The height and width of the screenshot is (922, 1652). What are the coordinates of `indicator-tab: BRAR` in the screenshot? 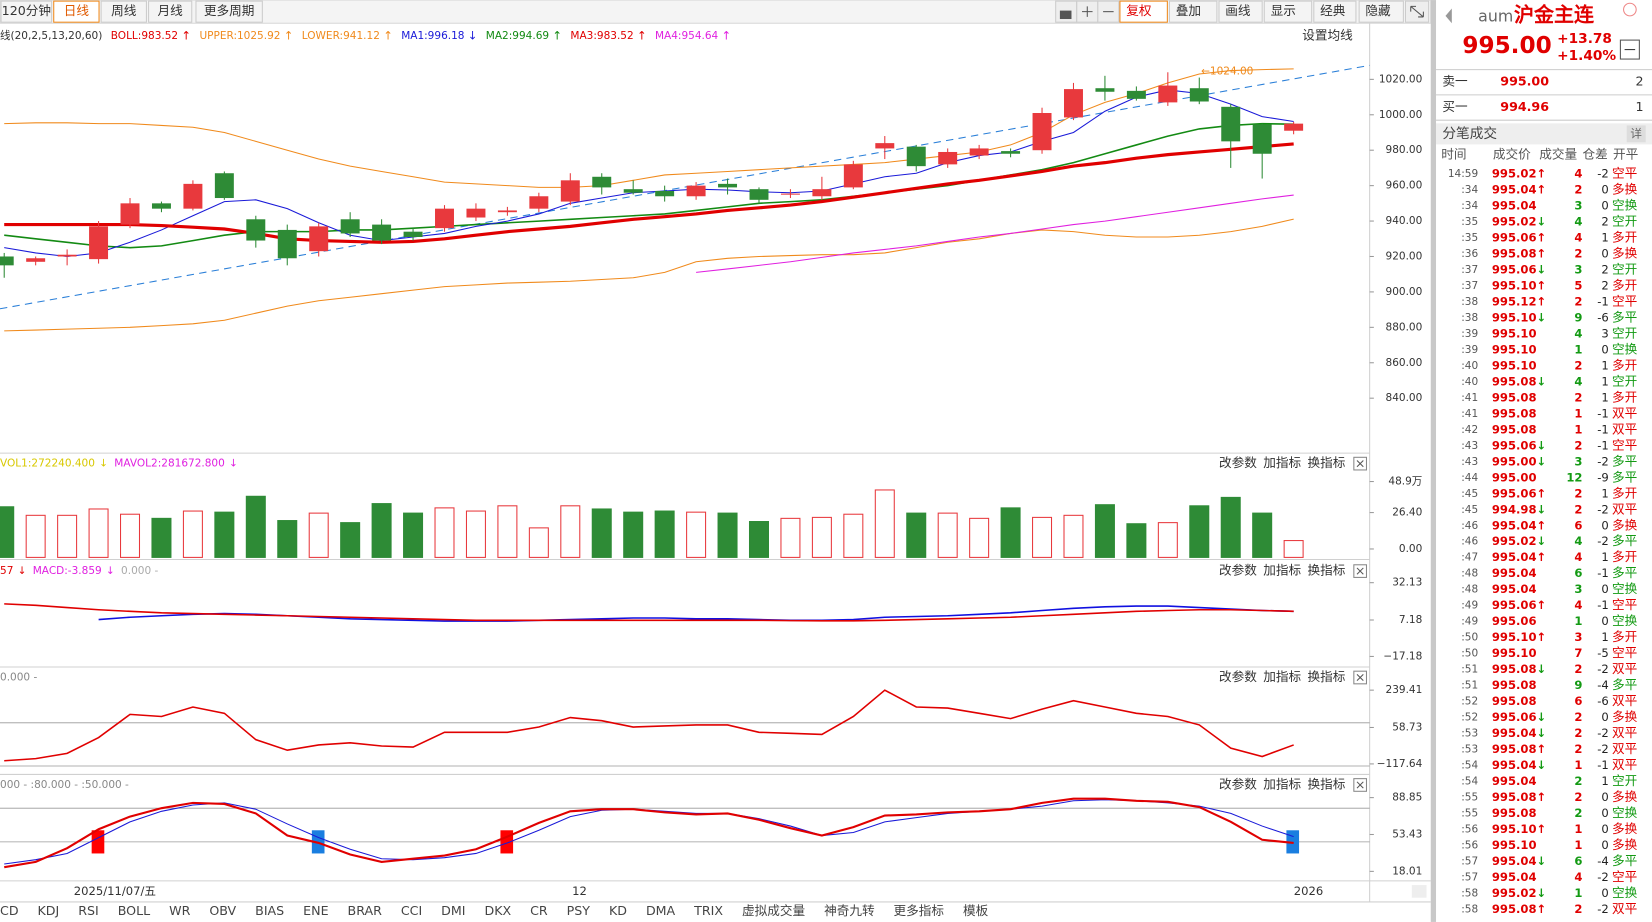 It's located at (365, 910).